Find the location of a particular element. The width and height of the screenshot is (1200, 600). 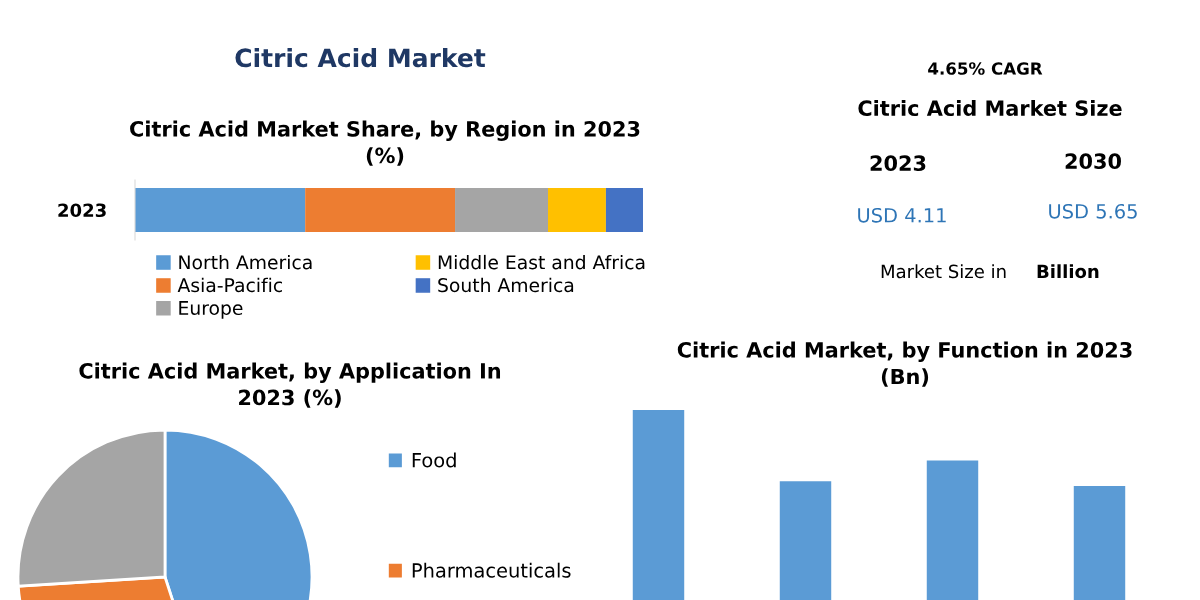

text: Billion is located at coordinates (1068, 271).